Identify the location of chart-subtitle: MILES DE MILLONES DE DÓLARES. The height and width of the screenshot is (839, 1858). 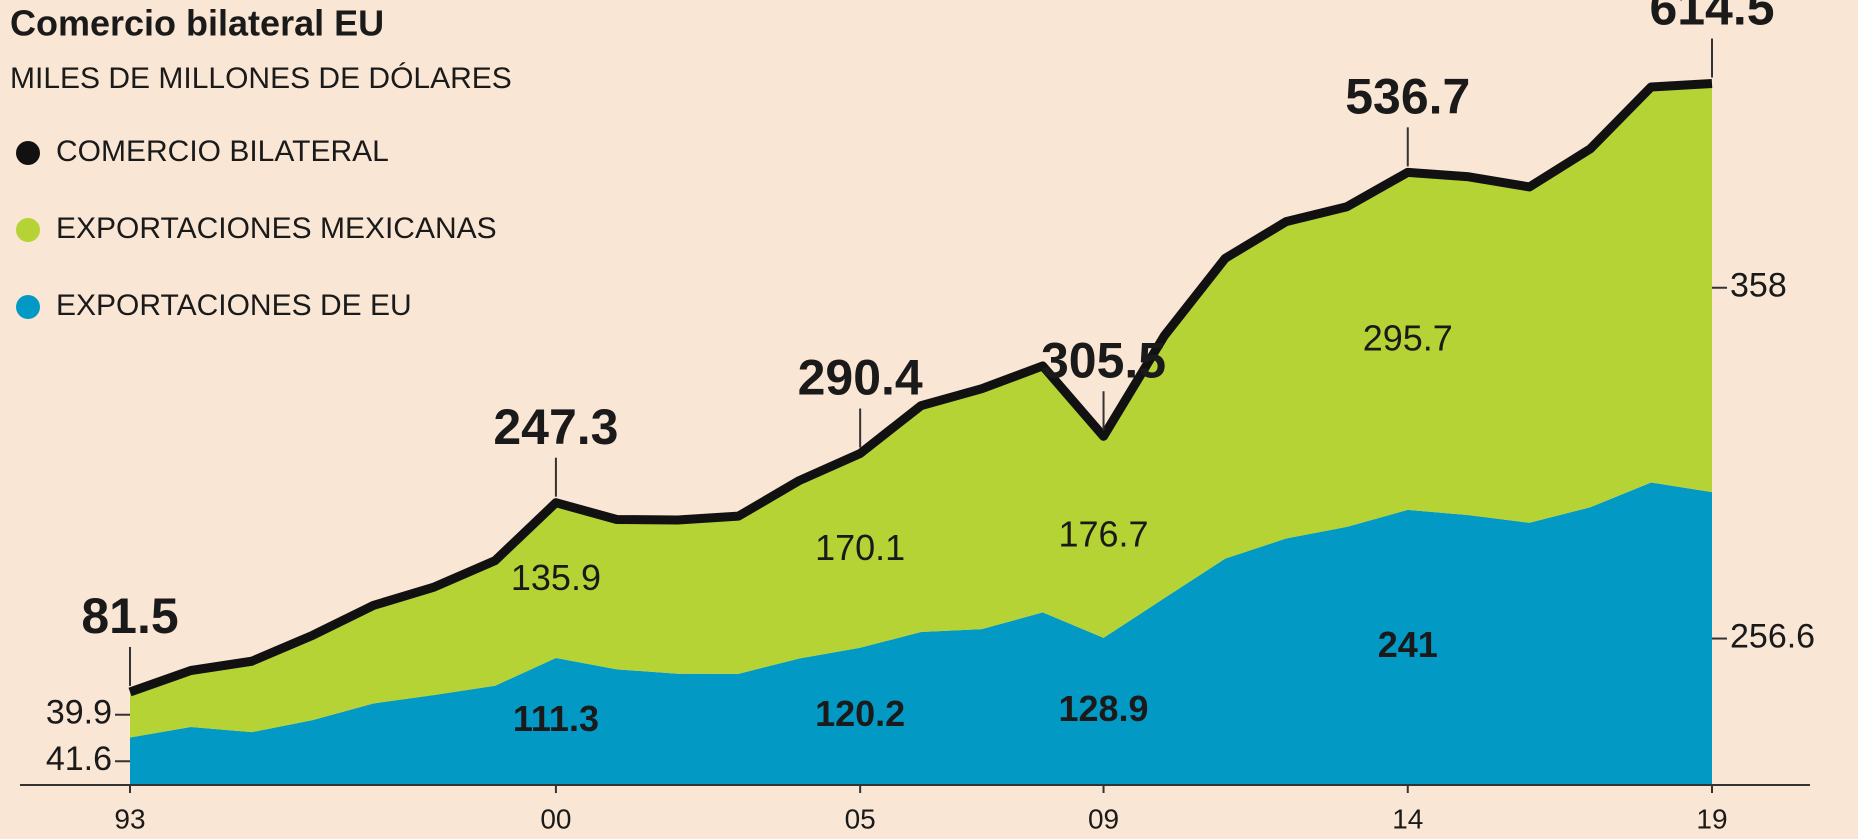
(261, 78).